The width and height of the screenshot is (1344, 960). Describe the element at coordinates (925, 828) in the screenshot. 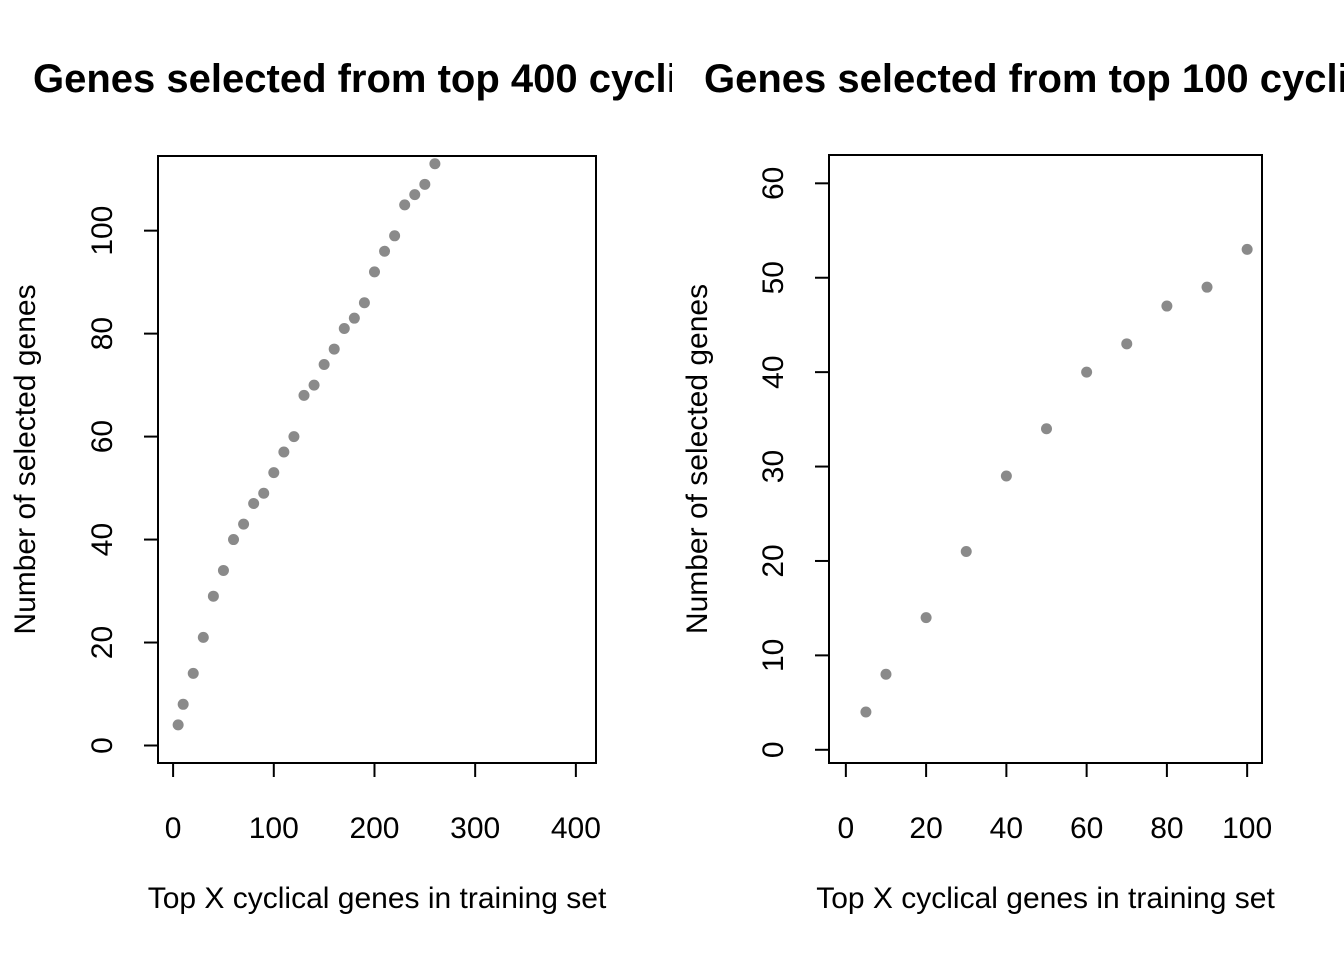

I see `x-tick-label: 20` at that location.